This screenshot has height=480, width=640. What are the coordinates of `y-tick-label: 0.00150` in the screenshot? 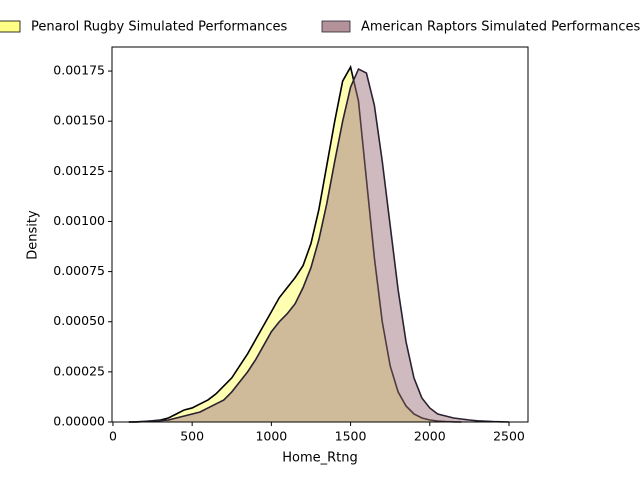 It's located at (79, 120).